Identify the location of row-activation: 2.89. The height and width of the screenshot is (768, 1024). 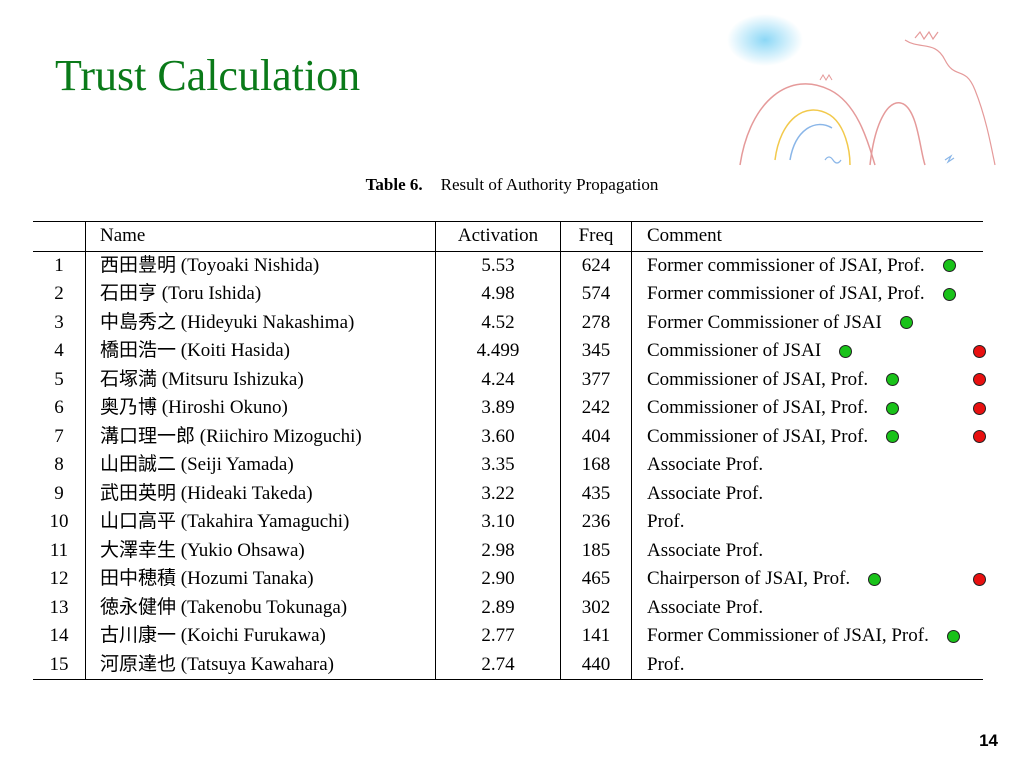
(498, 607).